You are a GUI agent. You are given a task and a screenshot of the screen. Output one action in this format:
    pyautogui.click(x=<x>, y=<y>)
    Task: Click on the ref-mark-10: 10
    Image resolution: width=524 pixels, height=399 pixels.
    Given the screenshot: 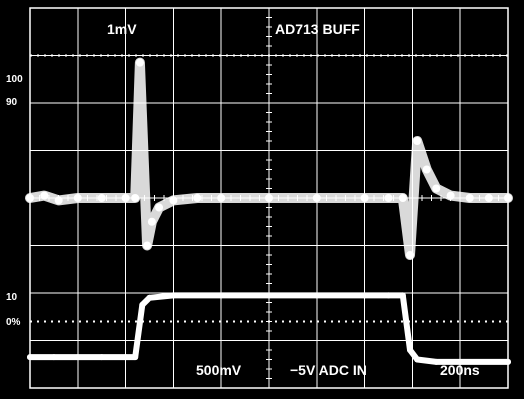 What is the action you would take?
    pyautogui.click(x=12, y=297)
    